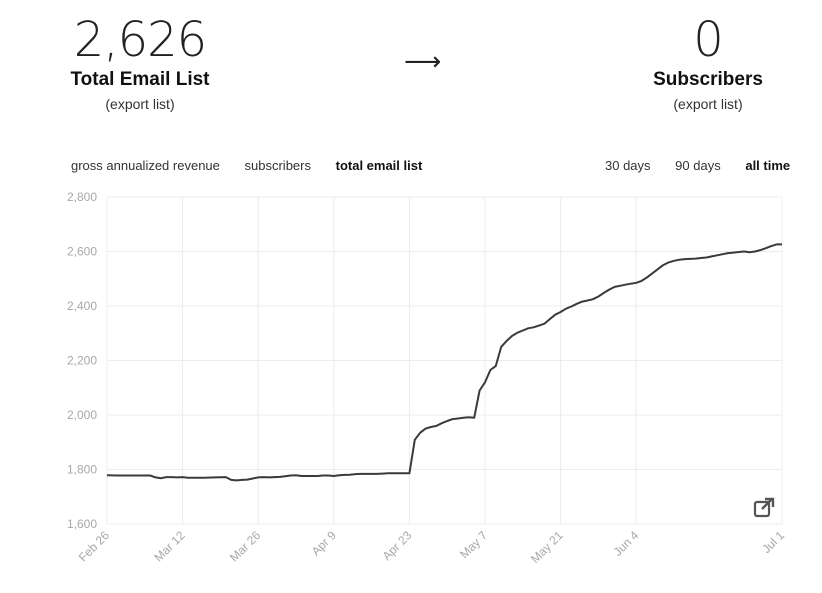  What do you see at coordinates (397, 545) in the screenshot?
I see `x-tick-label: Apr 23` at bounding box center [397, 545].